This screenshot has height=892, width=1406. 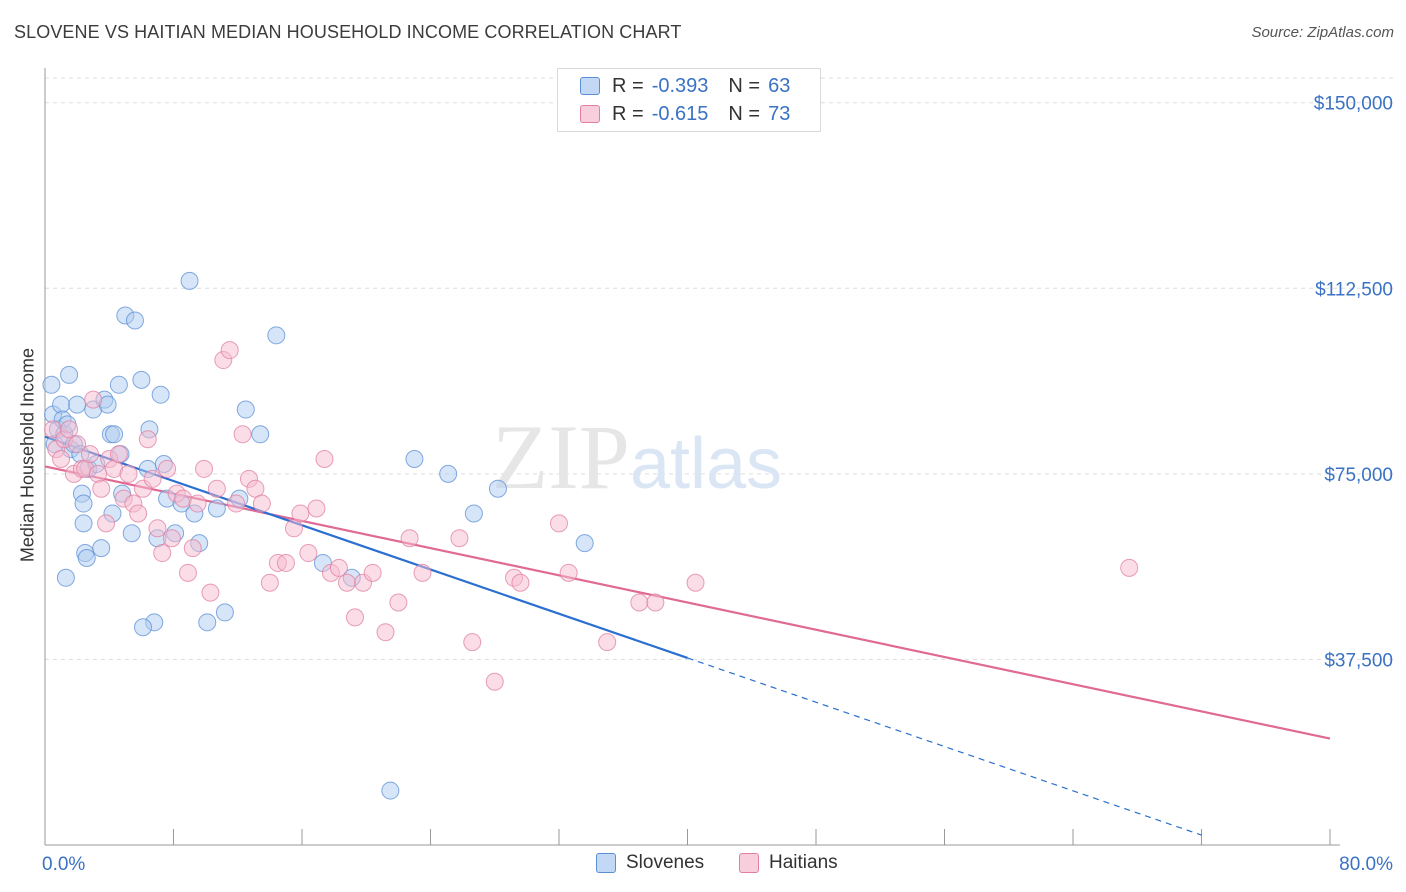 I want to click on r-value: -0.393, so click(x=680, y=85).